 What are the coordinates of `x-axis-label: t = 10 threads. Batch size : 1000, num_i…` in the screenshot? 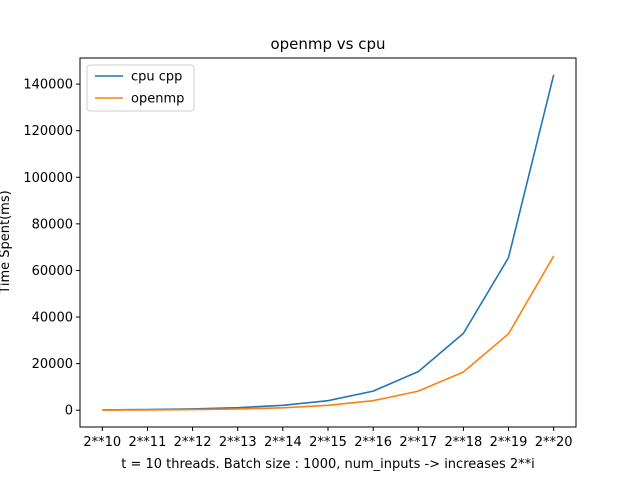 It's located at (328, 464).